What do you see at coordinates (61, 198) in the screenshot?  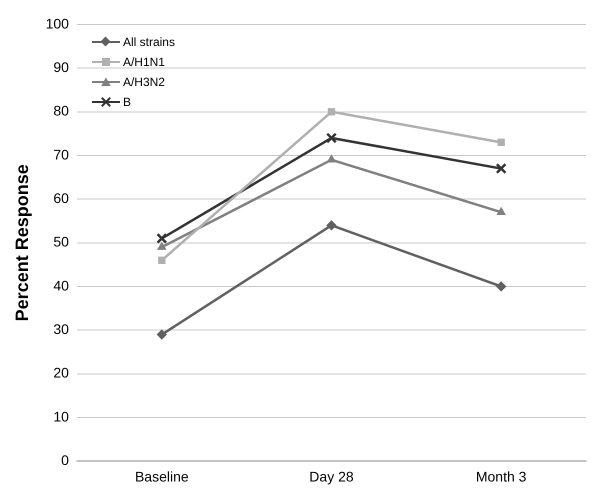 I see `y-tick-label: 60` at bounding box center [61, 198].